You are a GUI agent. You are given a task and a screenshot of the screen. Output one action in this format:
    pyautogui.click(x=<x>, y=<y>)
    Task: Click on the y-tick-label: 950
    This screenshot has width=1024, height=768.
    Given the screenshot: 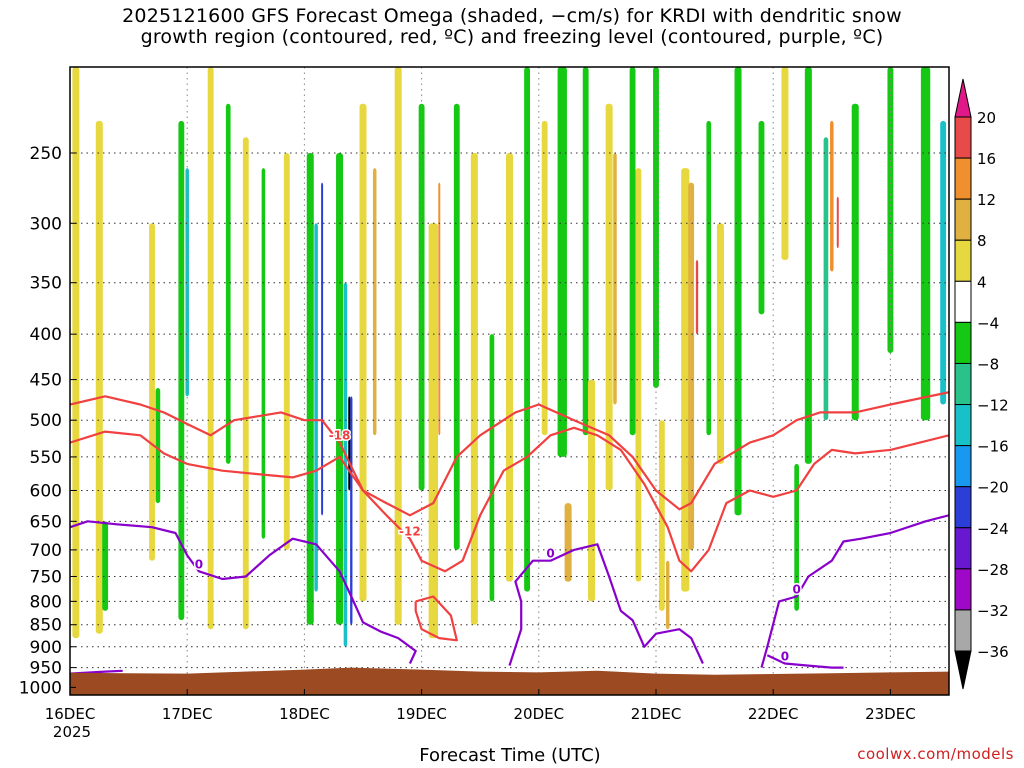 What is the action you would take?
    pyautogui.click(x=46, y=669)
    